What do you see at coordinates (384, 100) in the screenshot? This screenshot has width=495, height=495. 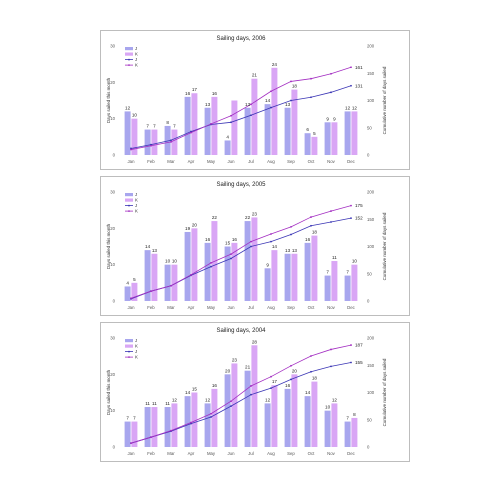 I see `y2-axis-label: Cumulative number of days sailed` at bounding box center [384, 100].